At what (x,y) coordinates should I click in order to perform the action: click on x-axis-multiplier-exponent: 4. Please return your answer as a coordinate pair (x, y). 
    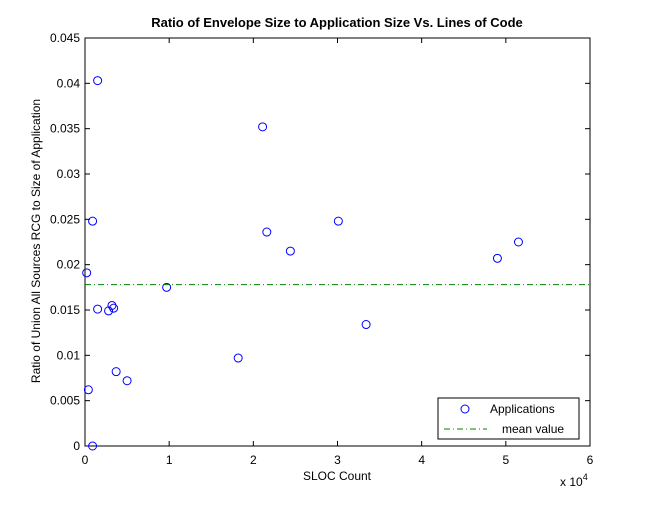
    Looking at the image, I should click on (585, 477).